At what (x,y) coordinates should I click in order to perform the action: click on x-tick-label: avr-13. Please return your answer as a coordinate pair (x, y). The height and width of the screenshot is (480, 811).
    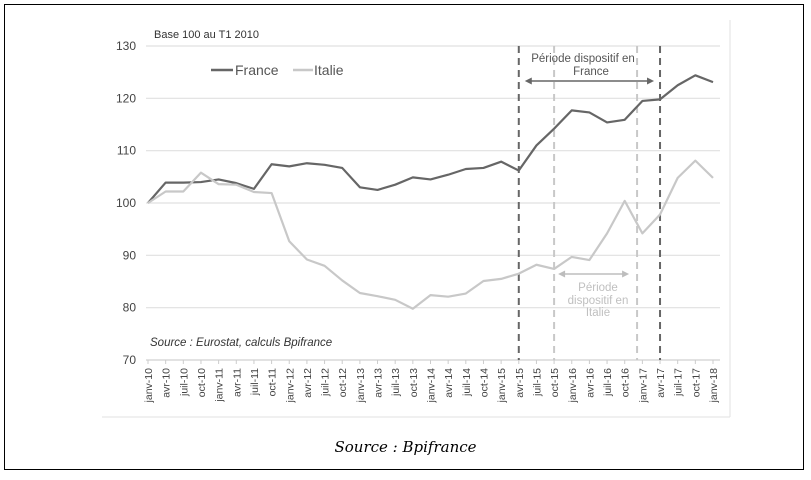
    Looking at the image, I should click on (379, 383).